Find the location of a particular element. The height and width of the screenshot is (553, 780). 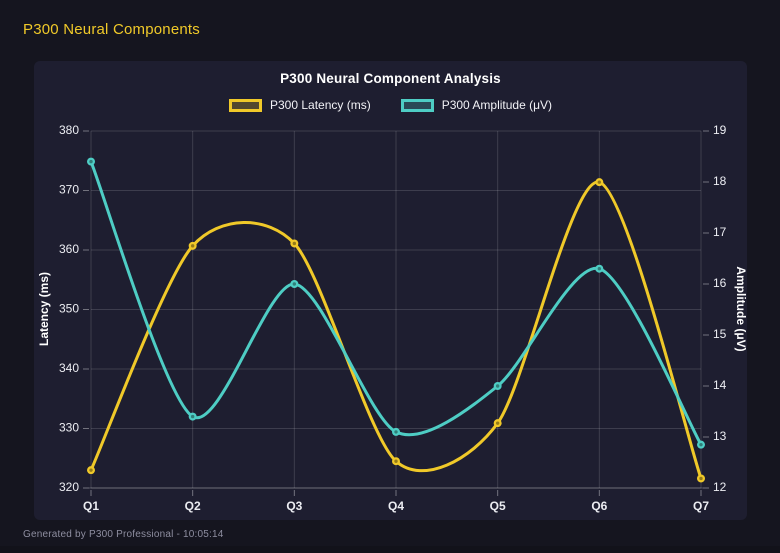

left-tick-label: 320 is located at coordinates (69, 487).